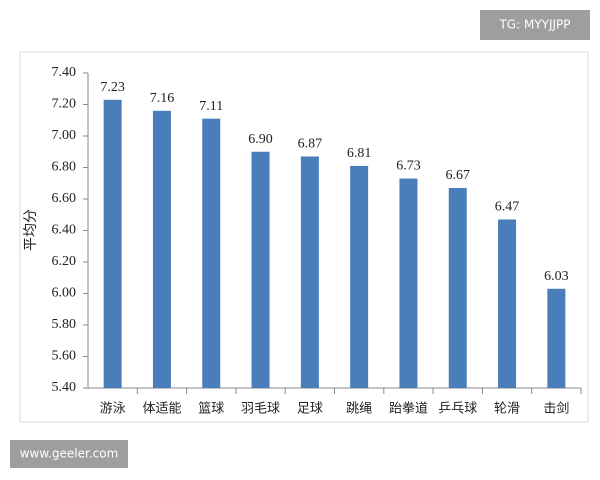 The image size is (600, 480). Describe the element at coordinates (359, 409) in the screenshot. I see `x-tick-label: 跳绳` at that location.